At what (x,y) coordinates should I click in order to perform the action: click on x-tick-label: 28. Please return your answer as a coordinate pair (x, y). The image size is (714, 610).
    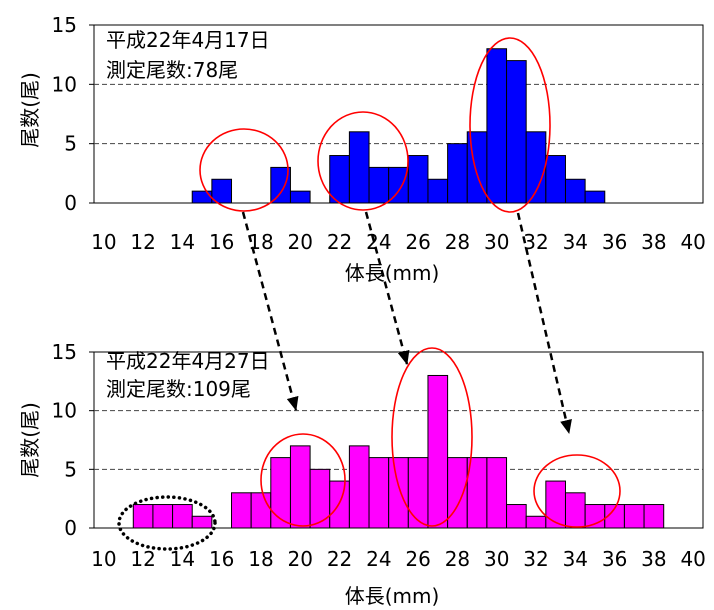
    Looking at the image, I should click on (457, 242).